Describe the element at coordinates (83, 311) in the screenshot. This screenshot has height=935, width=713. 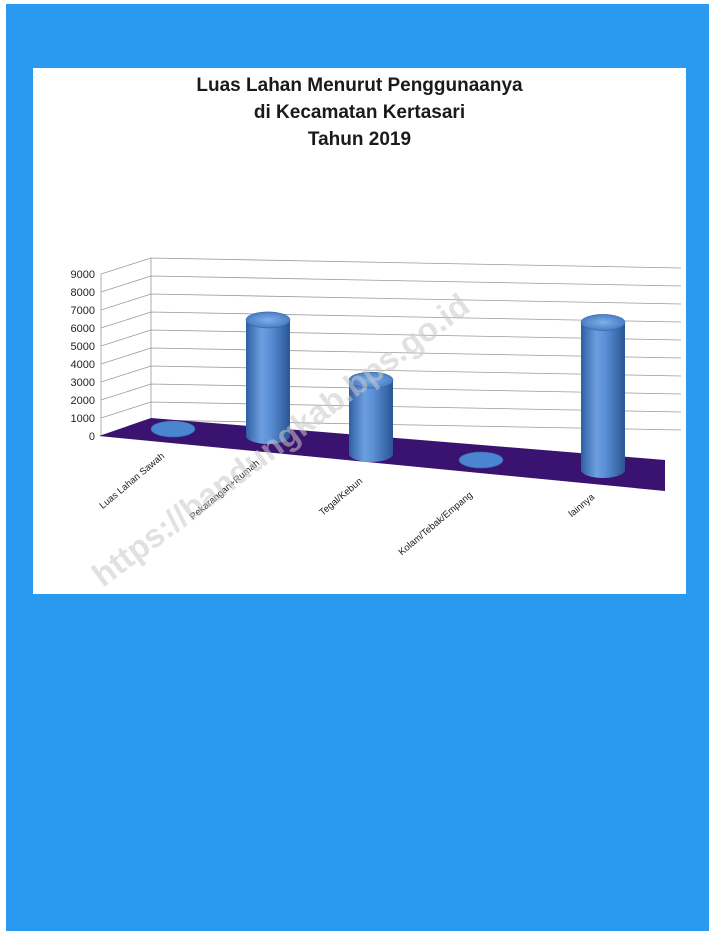
I see `y-tick-label: 7000` at that location.